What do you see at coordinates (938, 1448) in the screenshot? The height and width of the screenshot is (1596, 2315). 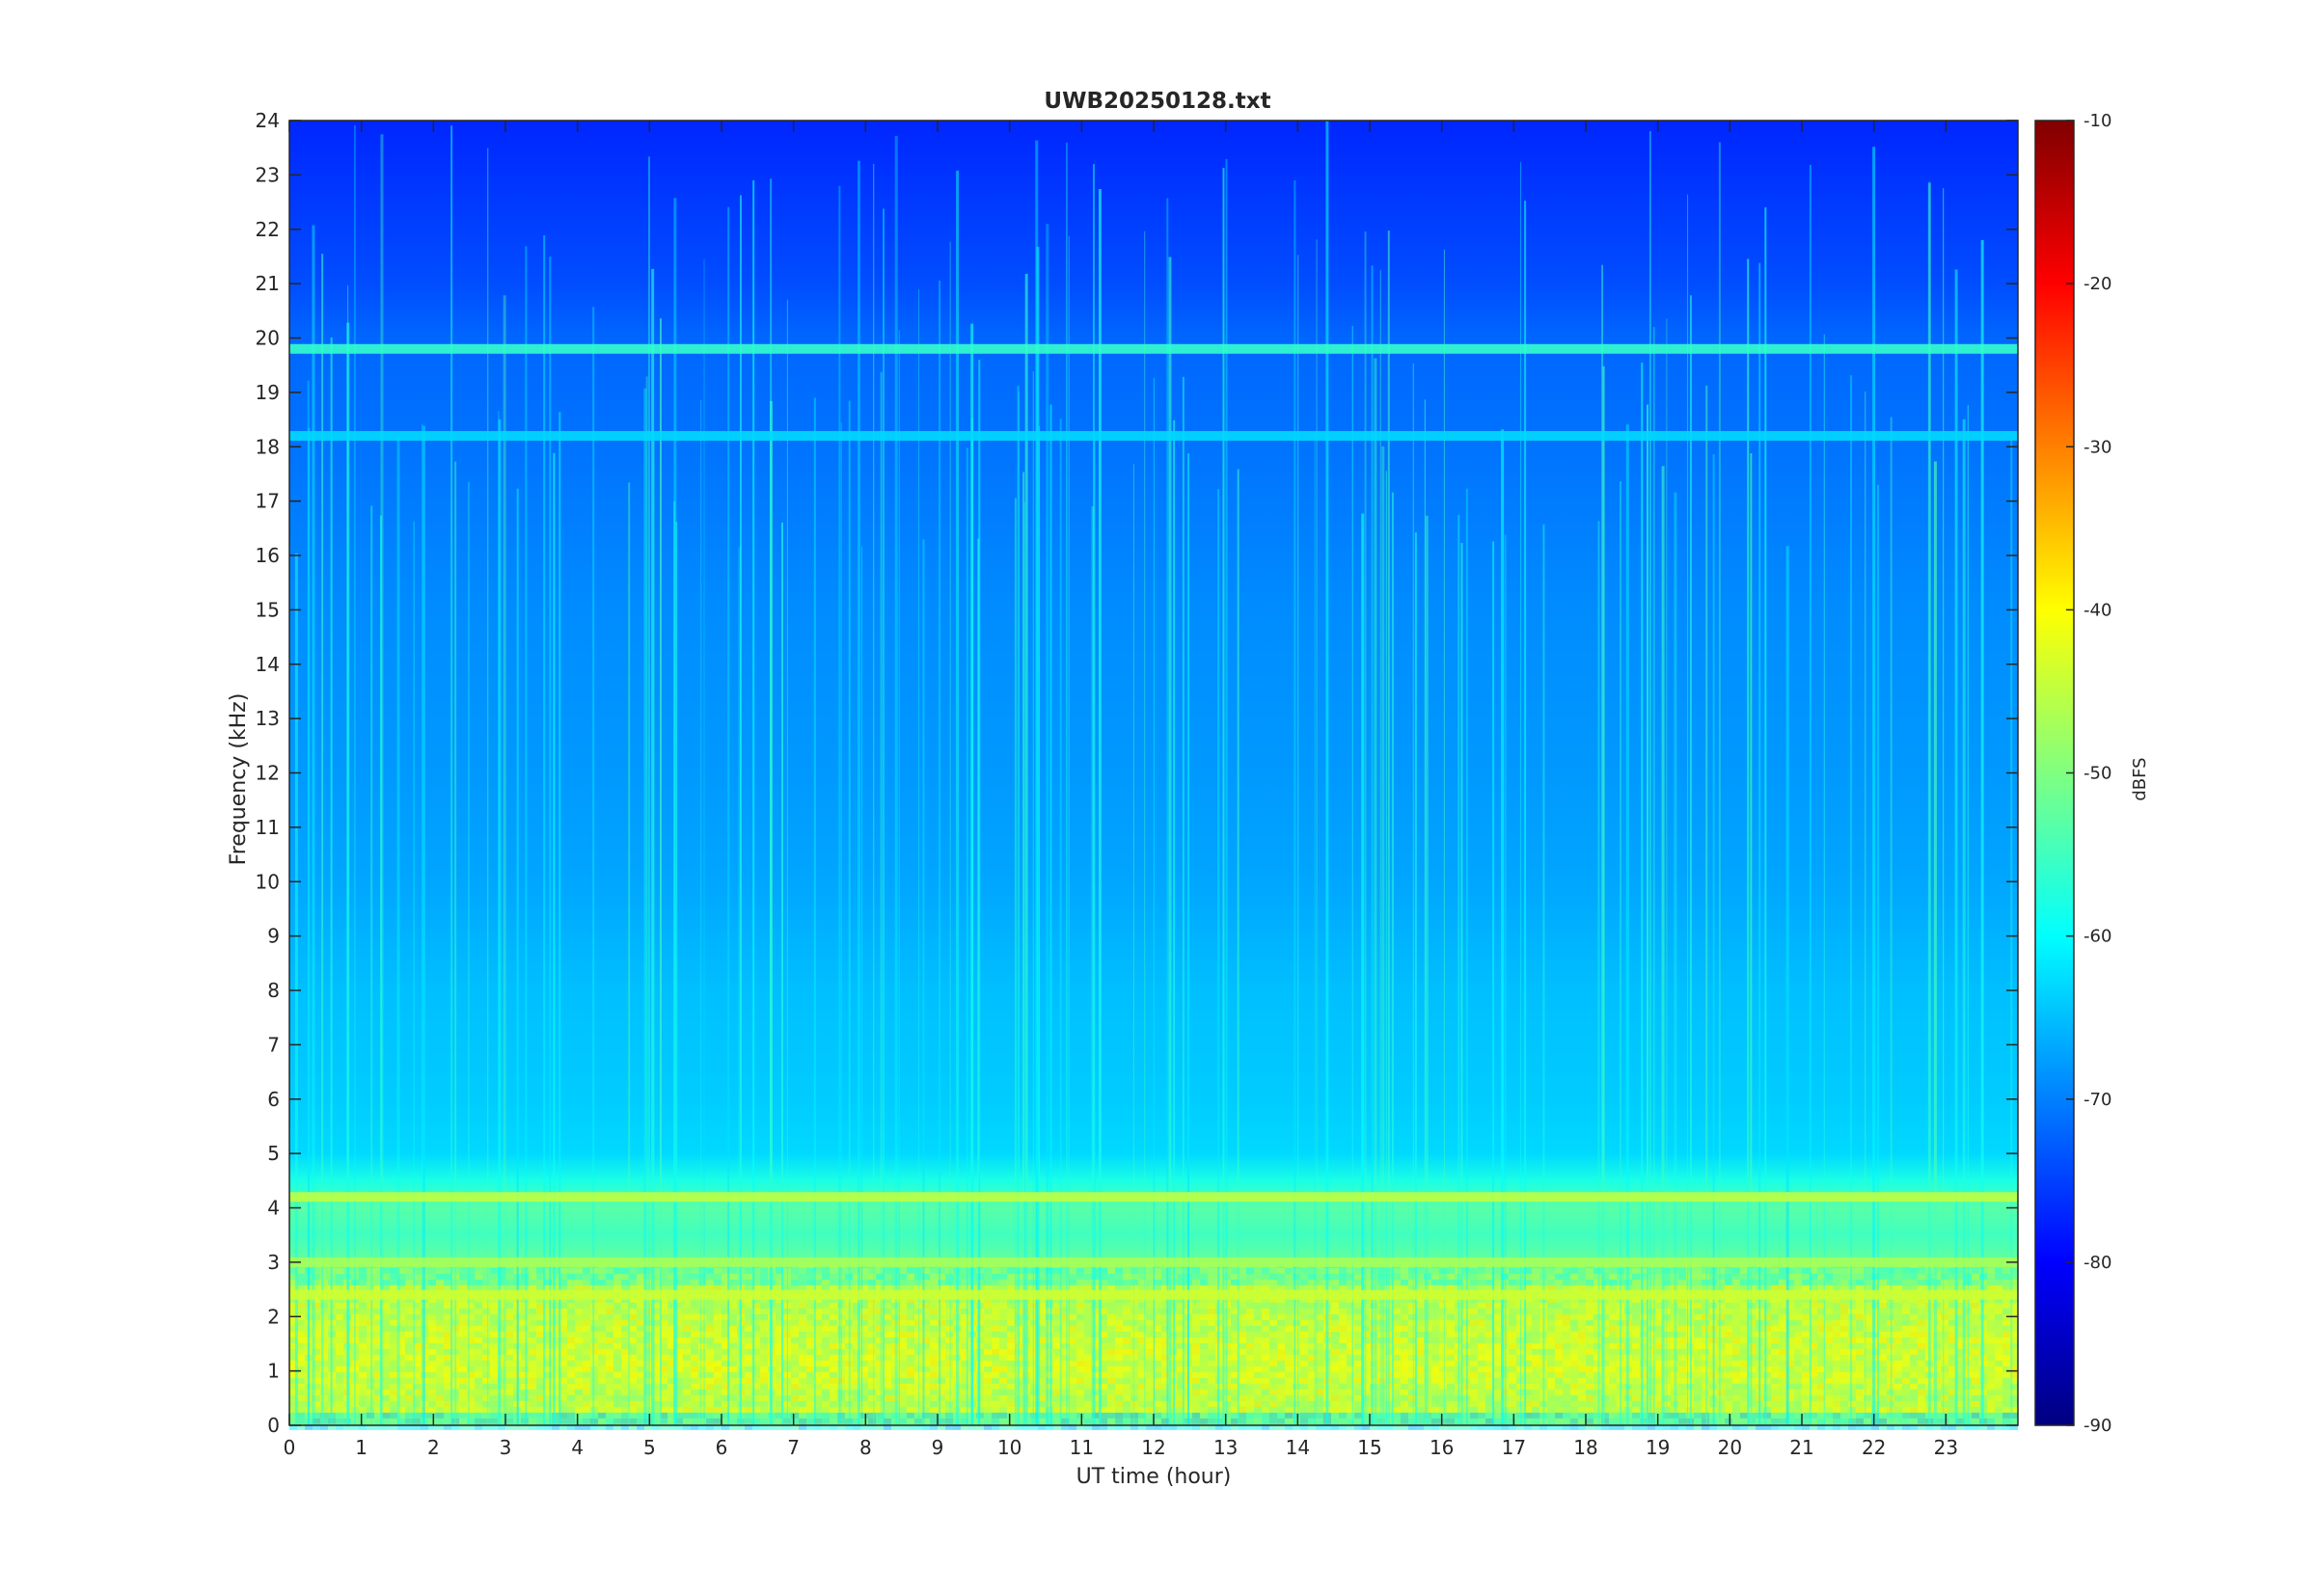 I see `x-tick-label: 9` at bounding box center [938, 1448].